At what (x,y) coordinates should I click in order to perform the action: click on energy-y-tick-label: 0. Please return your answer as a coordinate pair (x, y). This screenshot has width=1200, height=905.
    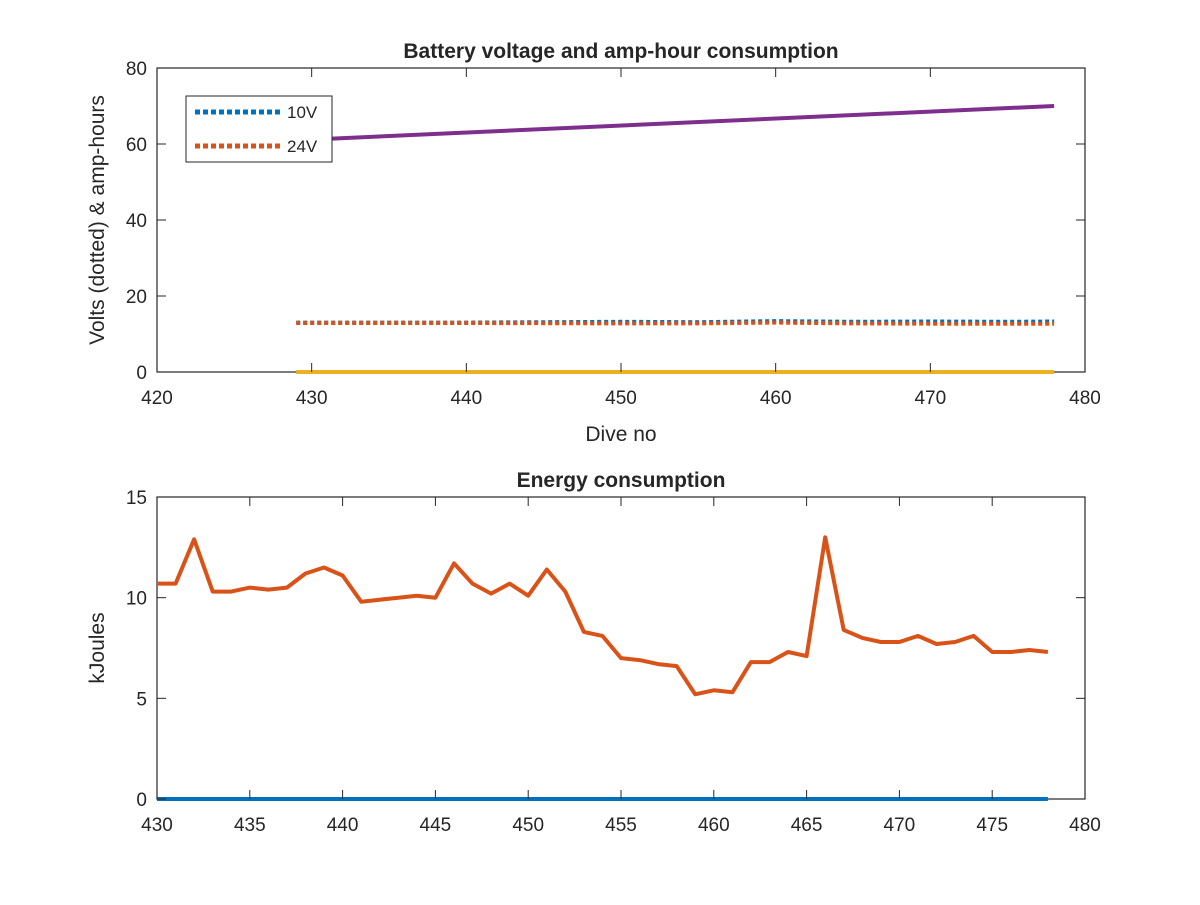
    Looking at the image, I should click on (141, 800).